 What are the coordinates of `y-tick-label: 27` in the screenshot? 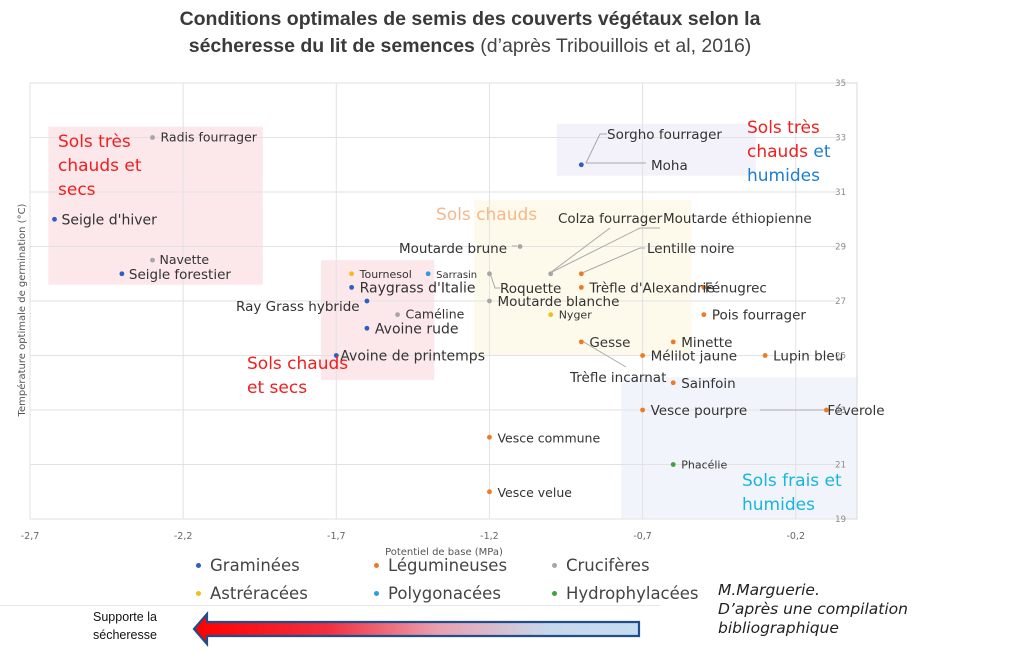 It's located at (840, 302).